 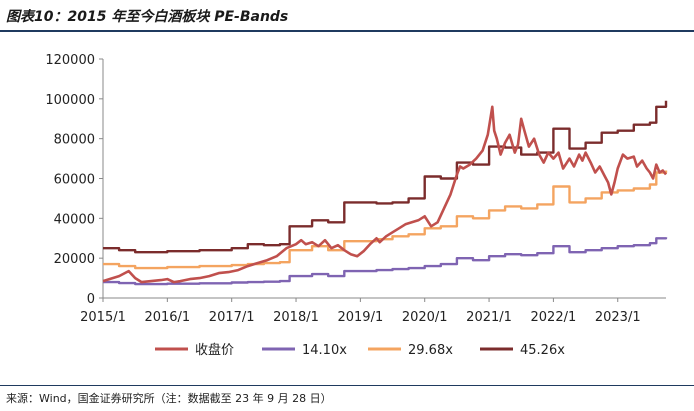 I want to click on y-tick-label: 0, so click(x=91, y=299).